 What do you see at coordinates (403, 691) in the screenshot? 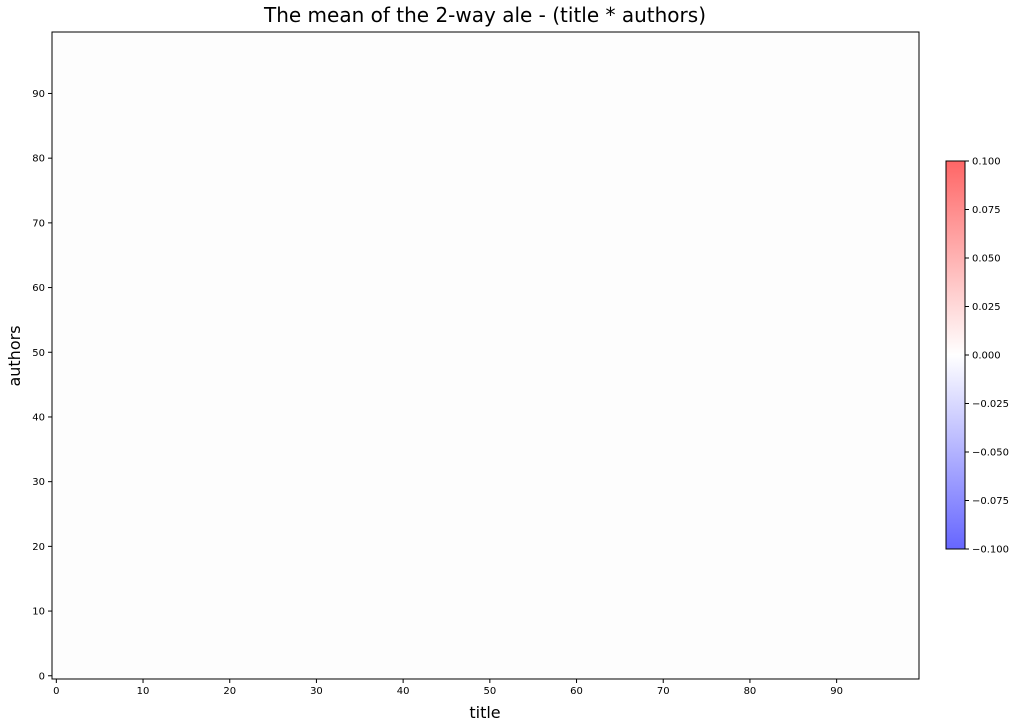
I see `x-tick-label: 40` at bounding box center [403, 691].